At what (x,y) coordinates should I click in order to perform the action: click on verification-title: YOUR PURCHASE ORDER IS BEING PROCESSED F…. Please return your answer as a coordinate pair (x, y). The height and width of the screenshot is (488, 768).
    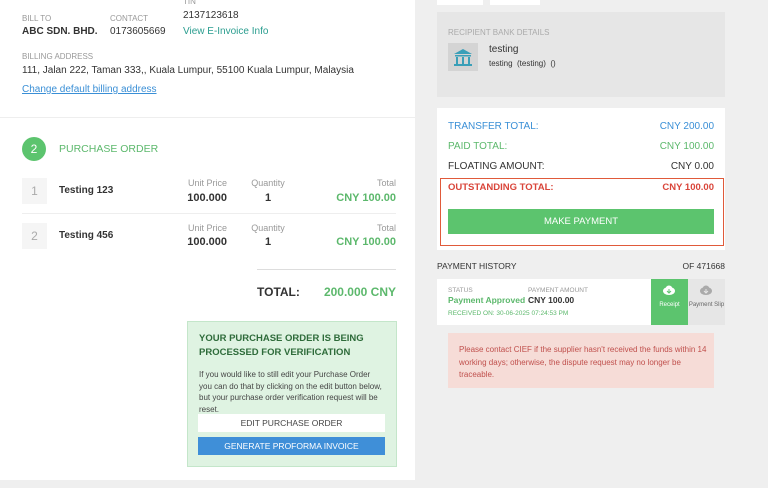
    Looking at the image, I should click on (281, 345).